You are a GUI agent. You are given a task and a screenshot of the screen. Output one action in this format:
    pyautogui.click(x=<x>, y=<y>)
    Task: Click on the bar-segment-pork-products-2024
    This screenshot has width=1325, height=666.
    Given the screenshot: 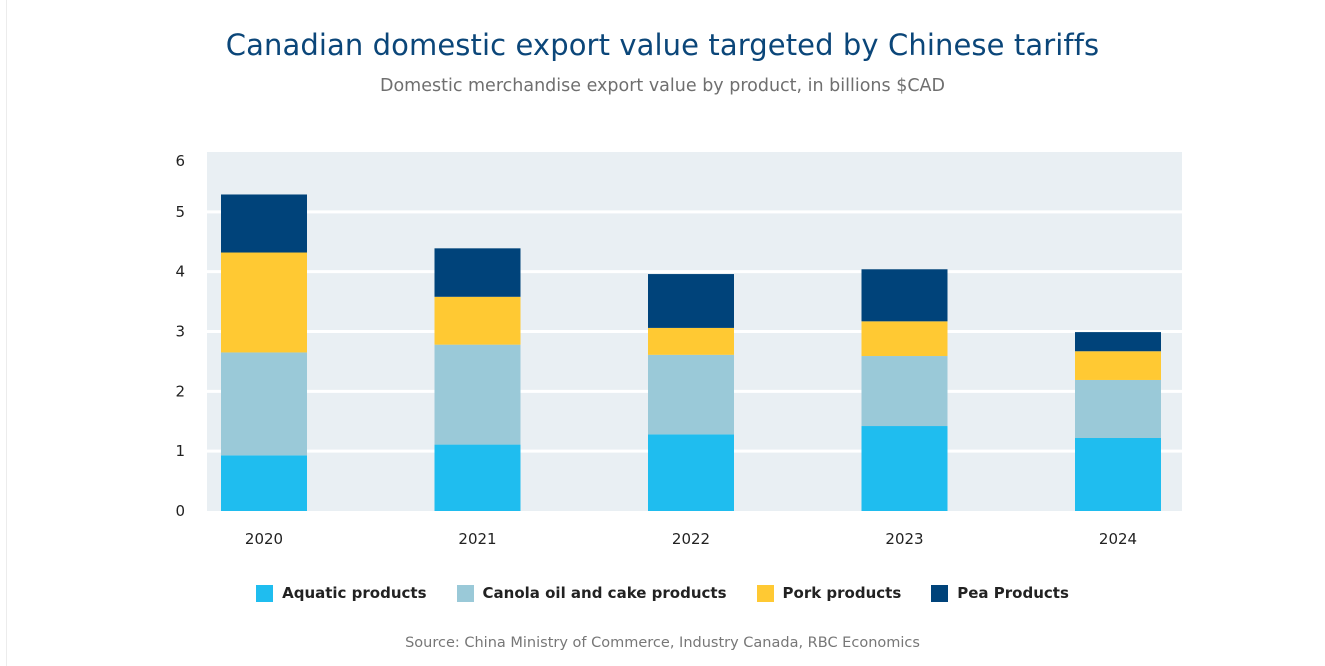 What is the action you would take?
    pyautogui.click(x=1118, y=365)
    